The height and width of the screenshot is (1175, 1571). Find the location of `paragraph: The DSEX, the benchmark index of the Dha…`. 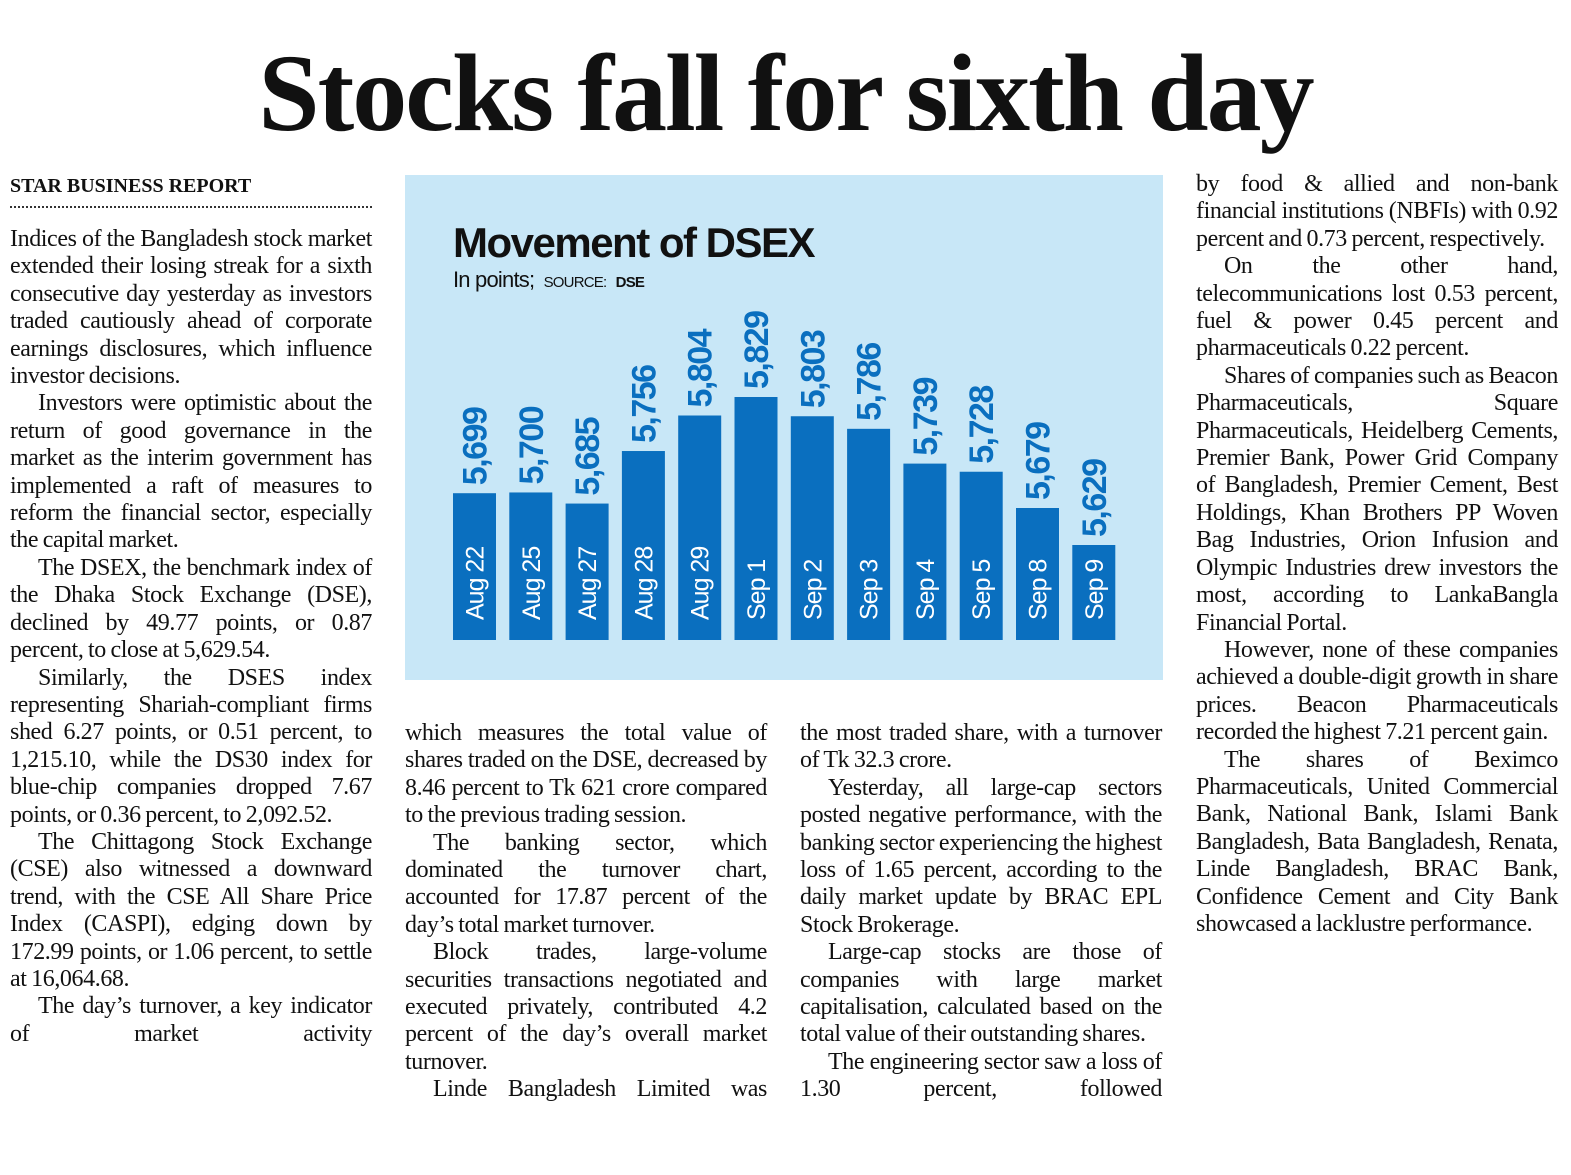

paragraph: The DSEX, the benchmark index of the Dha… is located at coordinates (191, 609).